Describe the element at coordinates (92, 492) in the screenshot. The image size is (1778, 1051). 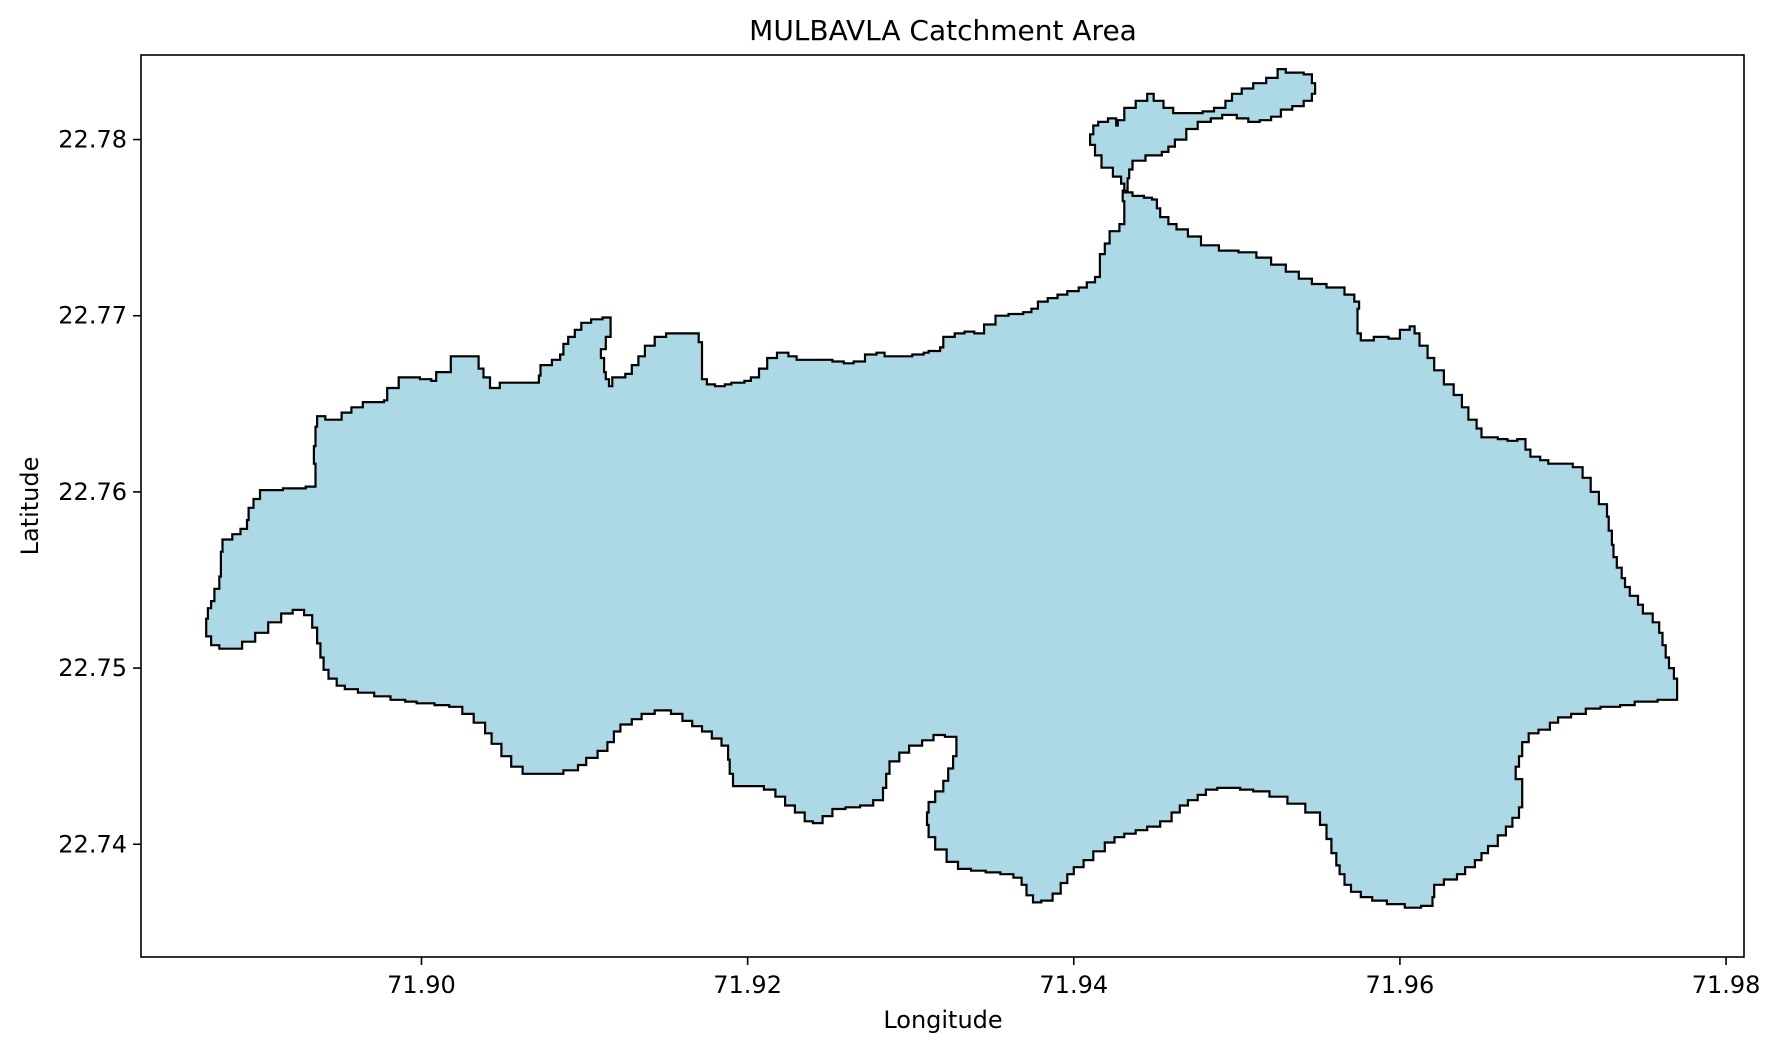
I see `y-tick-label: 22.76` at that location.